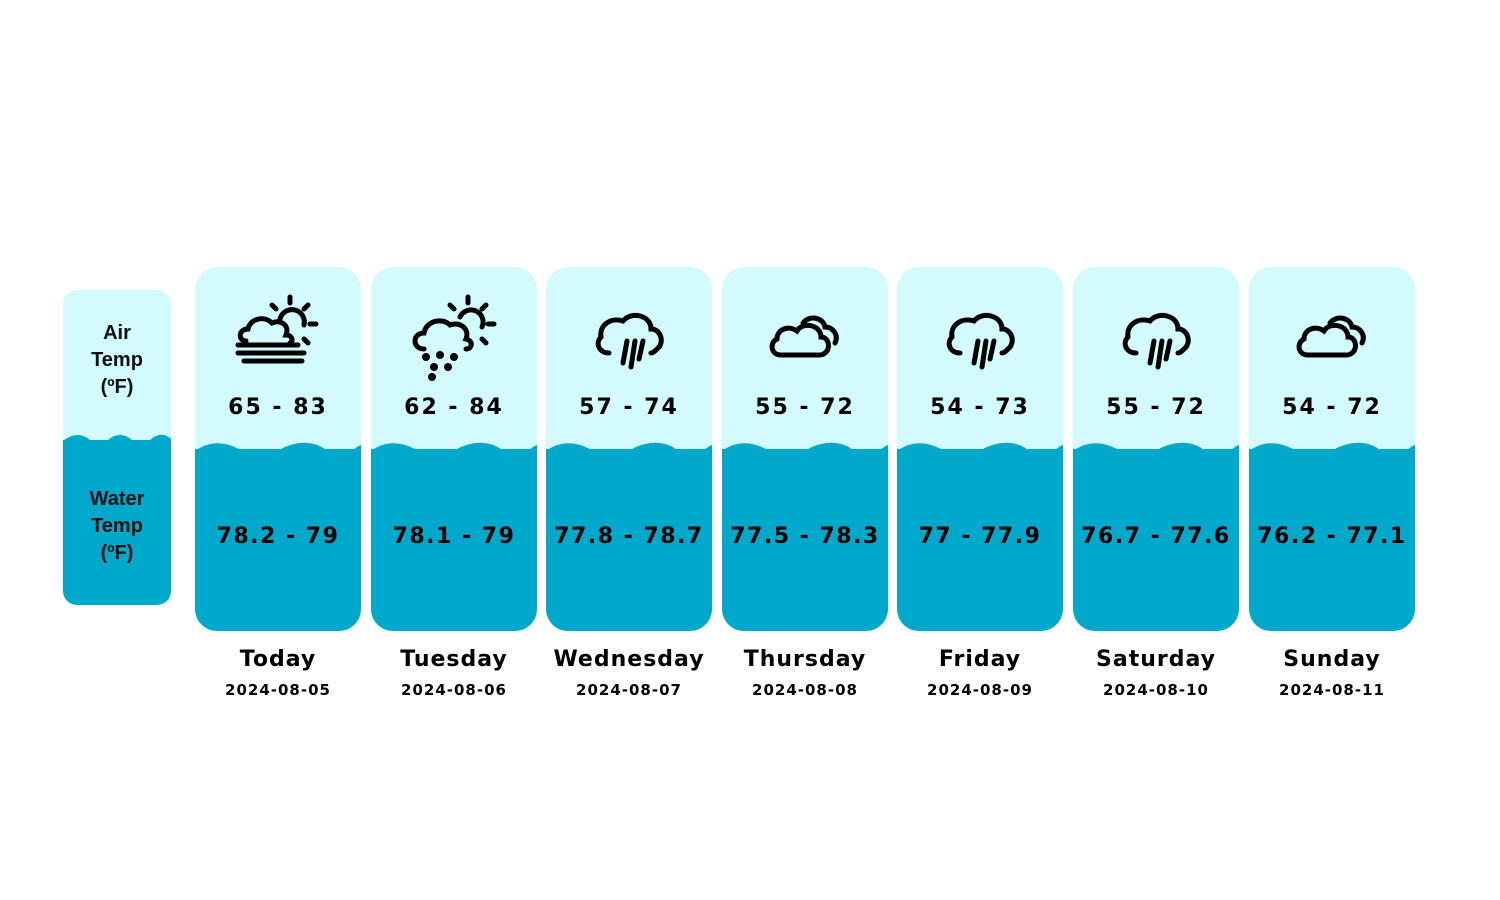 This screenshot has width=1500, height=900. I want to click on water-temp-range: 77.8 - 78.7, so click(629, 536).